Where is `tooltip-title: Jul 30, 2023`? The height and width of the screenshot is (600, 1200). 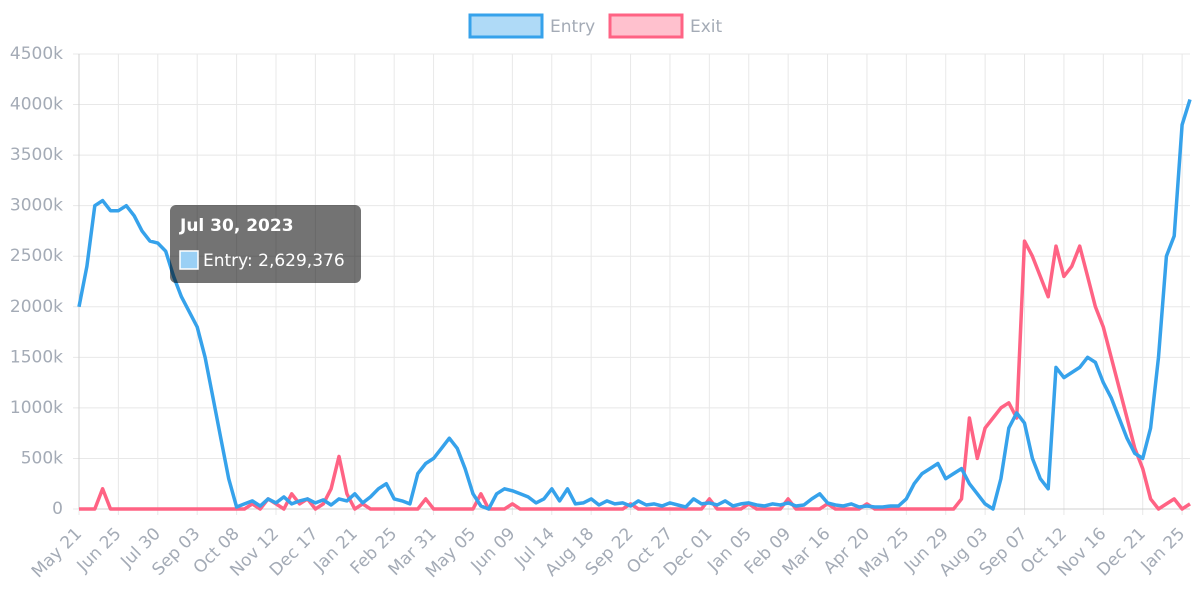
tooltip-title: Jul 30, 2023 is located at coordinates (236, 226).